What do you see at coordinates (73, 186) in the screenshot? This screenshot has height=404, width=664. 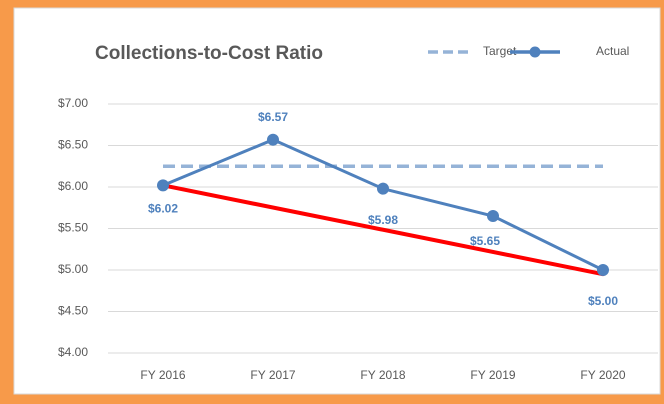 I see `y-tick-label: $6.00` at bounding box center [73, 186].